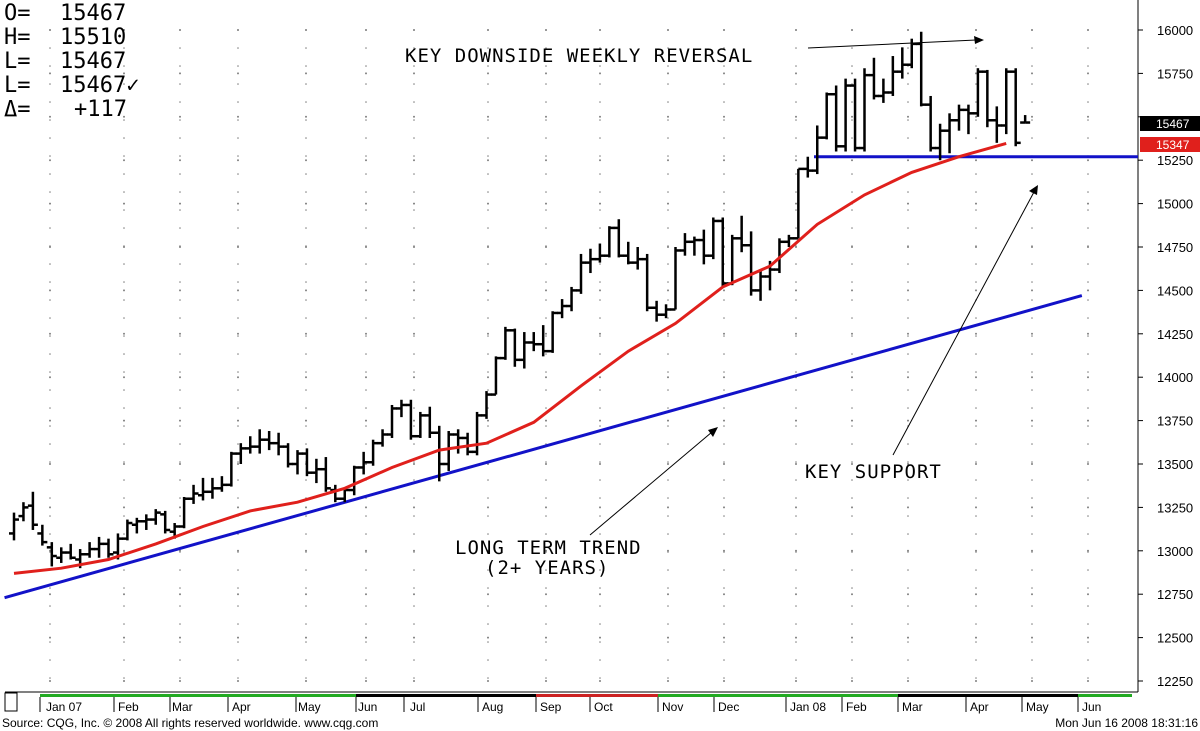 The image size is (1200, 731). Describe the element at coordinates (1173, 124) in the screenshot. I see `last-price-label: 15467` at that location.